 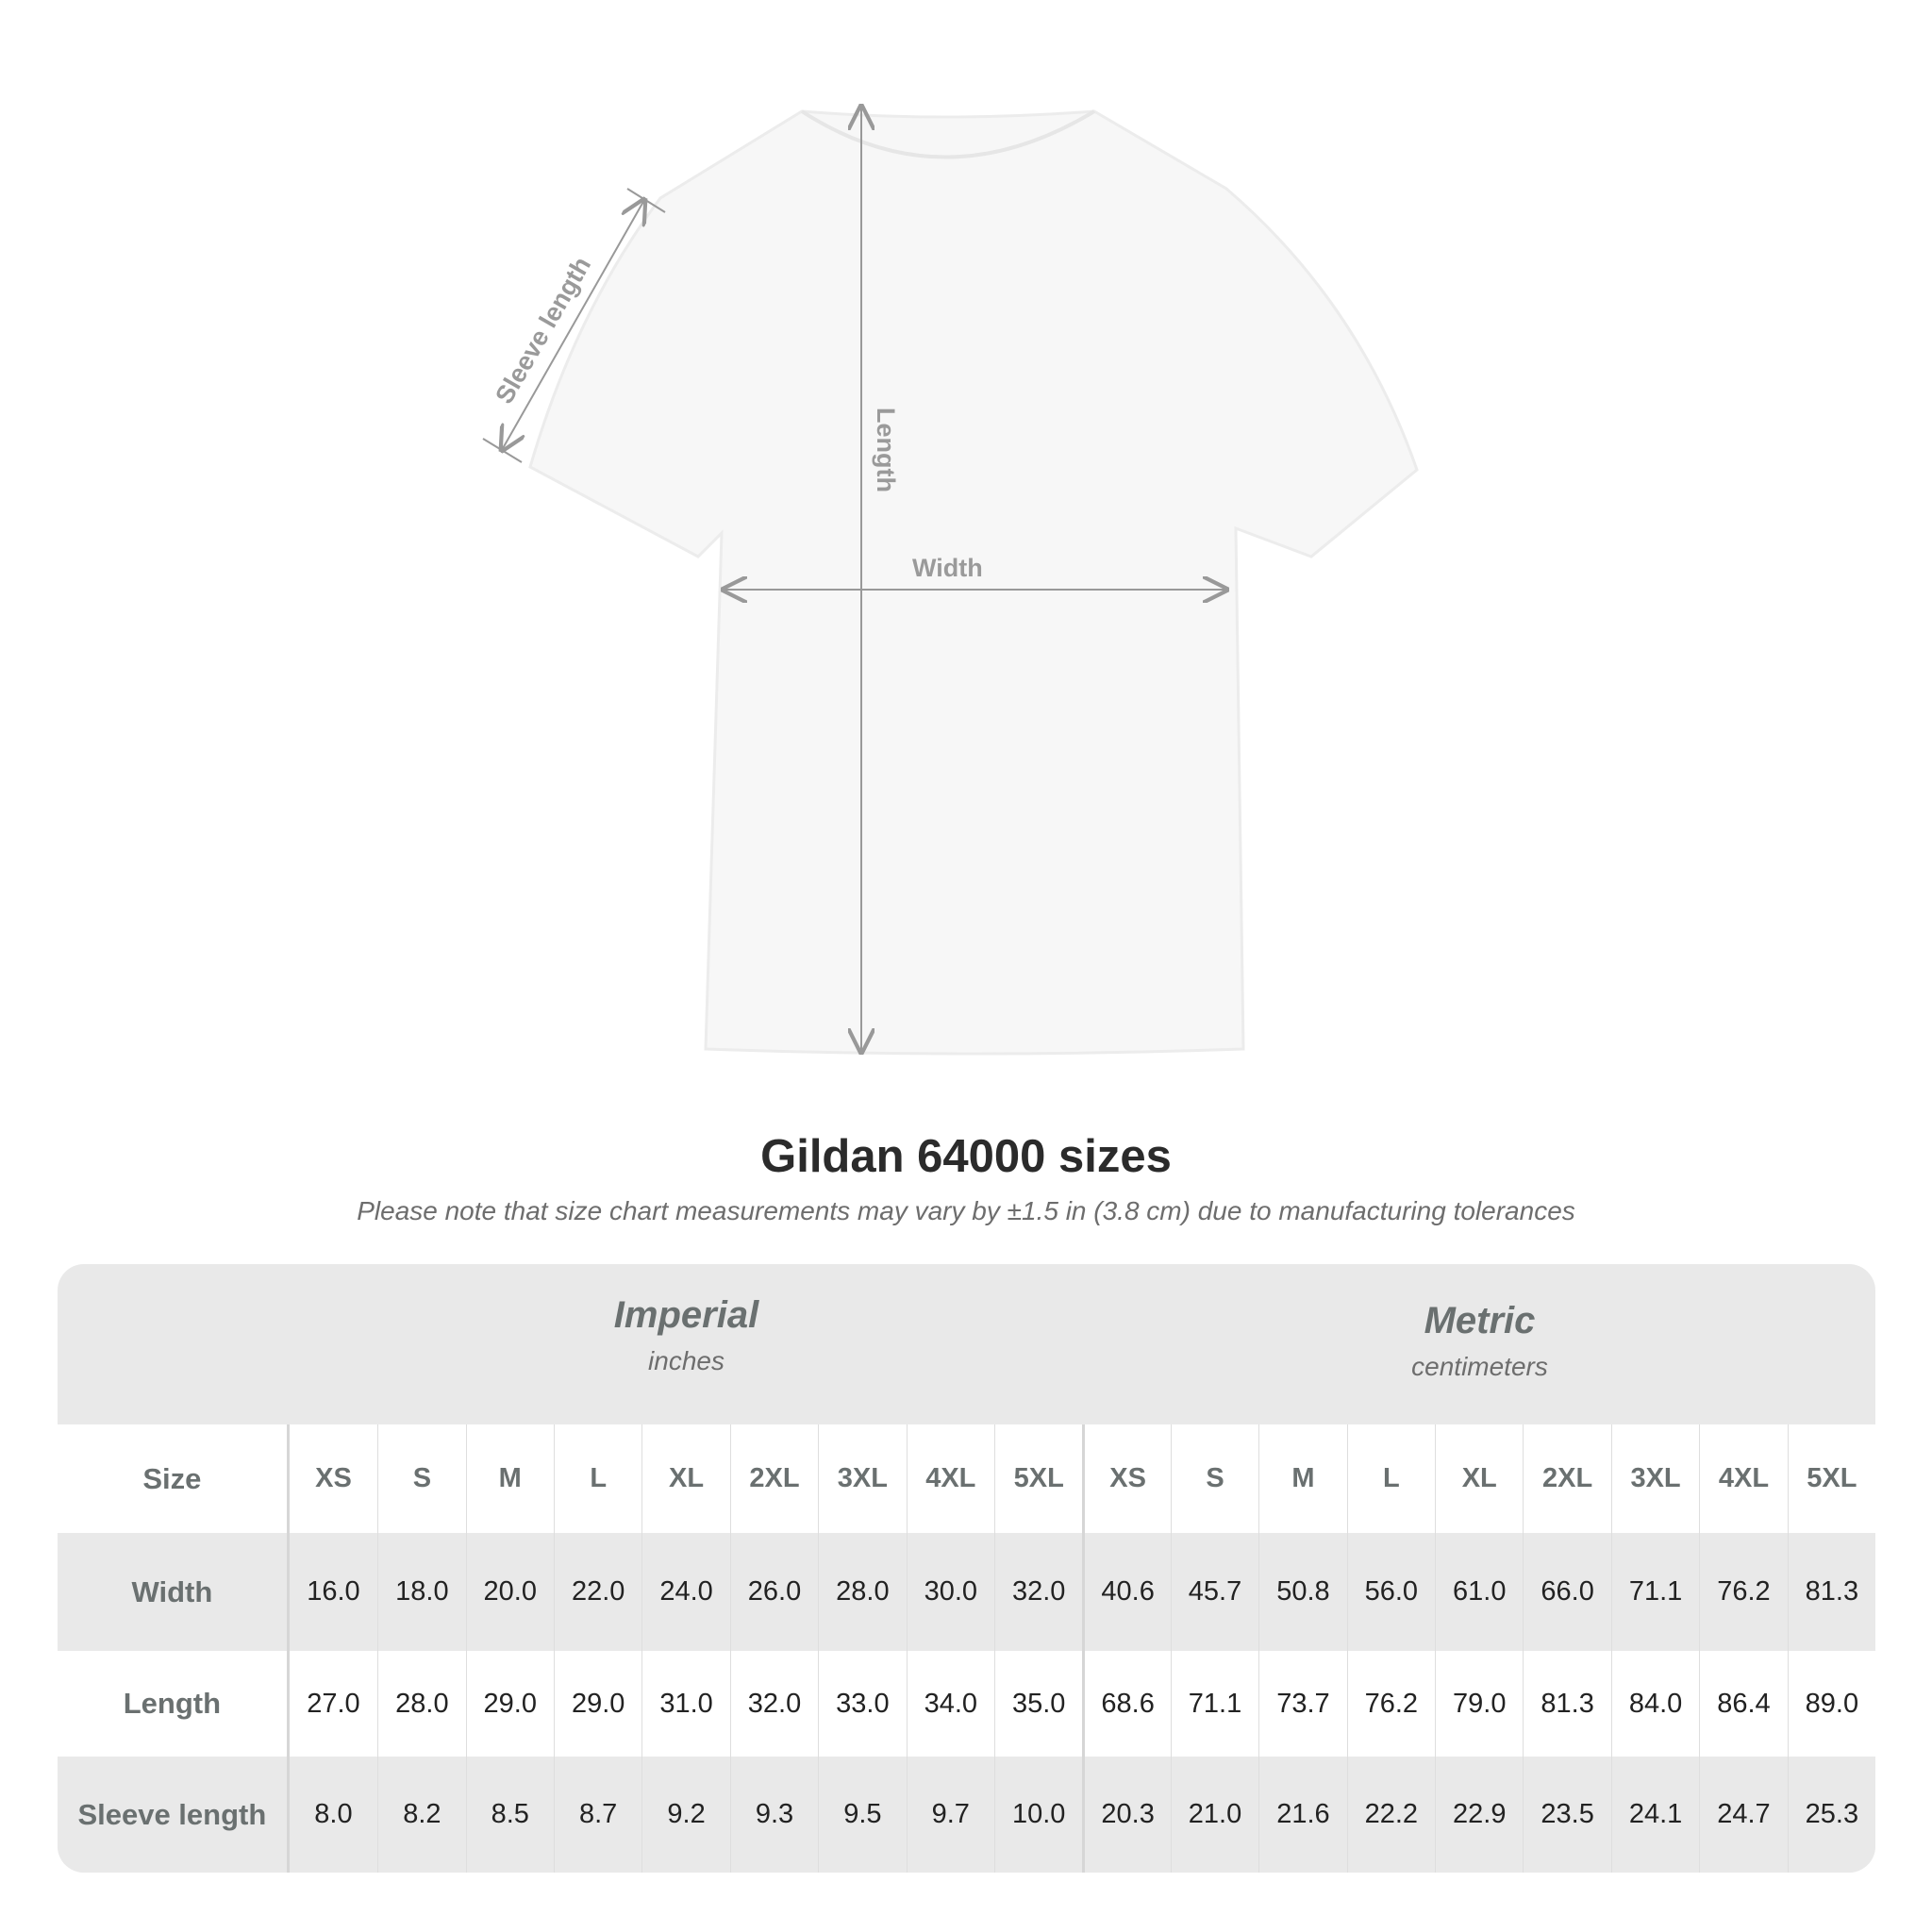 I want to click on metric-cell: 22.2, so click(x=1390, y=1815).